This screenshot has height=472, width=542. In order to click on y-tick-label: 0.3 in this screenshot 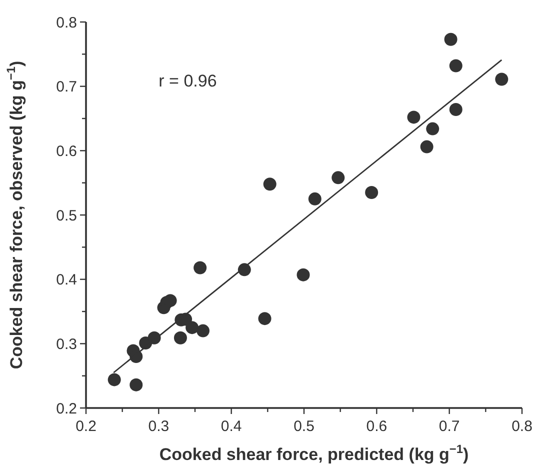, I will do `click(66, 344)`.